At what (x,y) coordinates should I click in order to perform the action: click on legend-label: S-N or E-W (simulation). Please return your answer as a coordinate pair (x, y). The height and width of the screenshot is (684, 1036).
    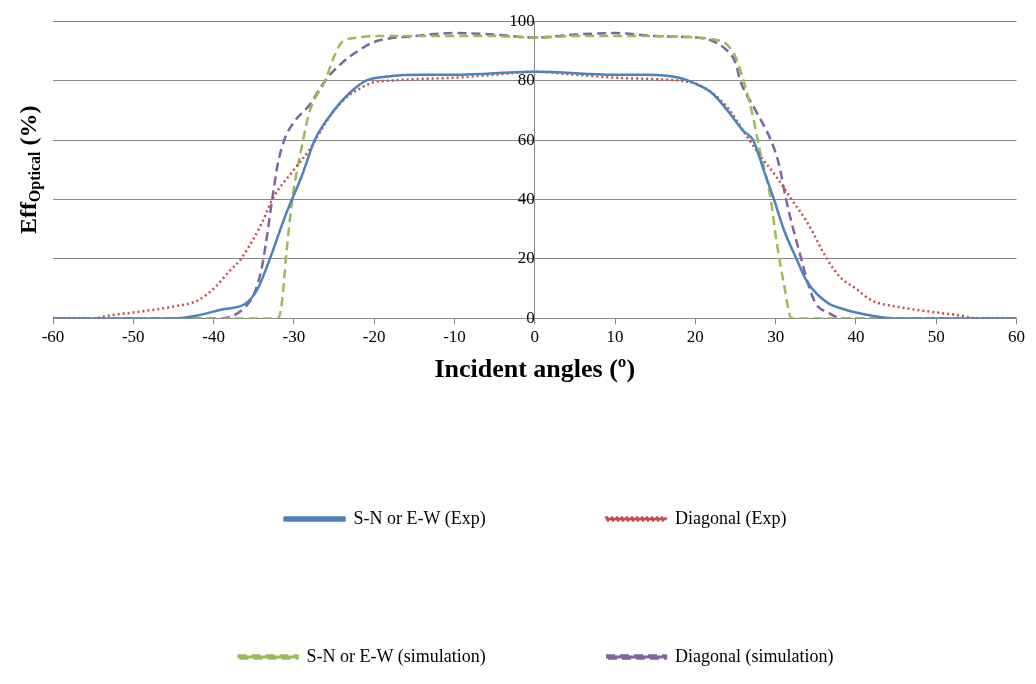
    Looking at the image, I should click on (396, 656).